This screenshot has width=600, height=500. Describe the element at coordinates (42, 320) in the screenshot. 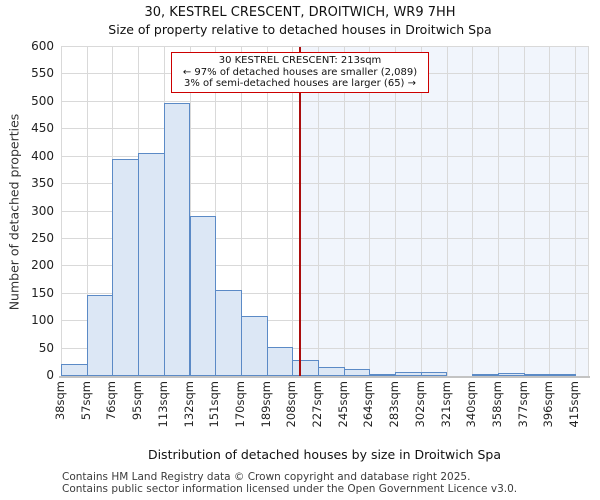

I see `y-tick-label: 100` at that location.